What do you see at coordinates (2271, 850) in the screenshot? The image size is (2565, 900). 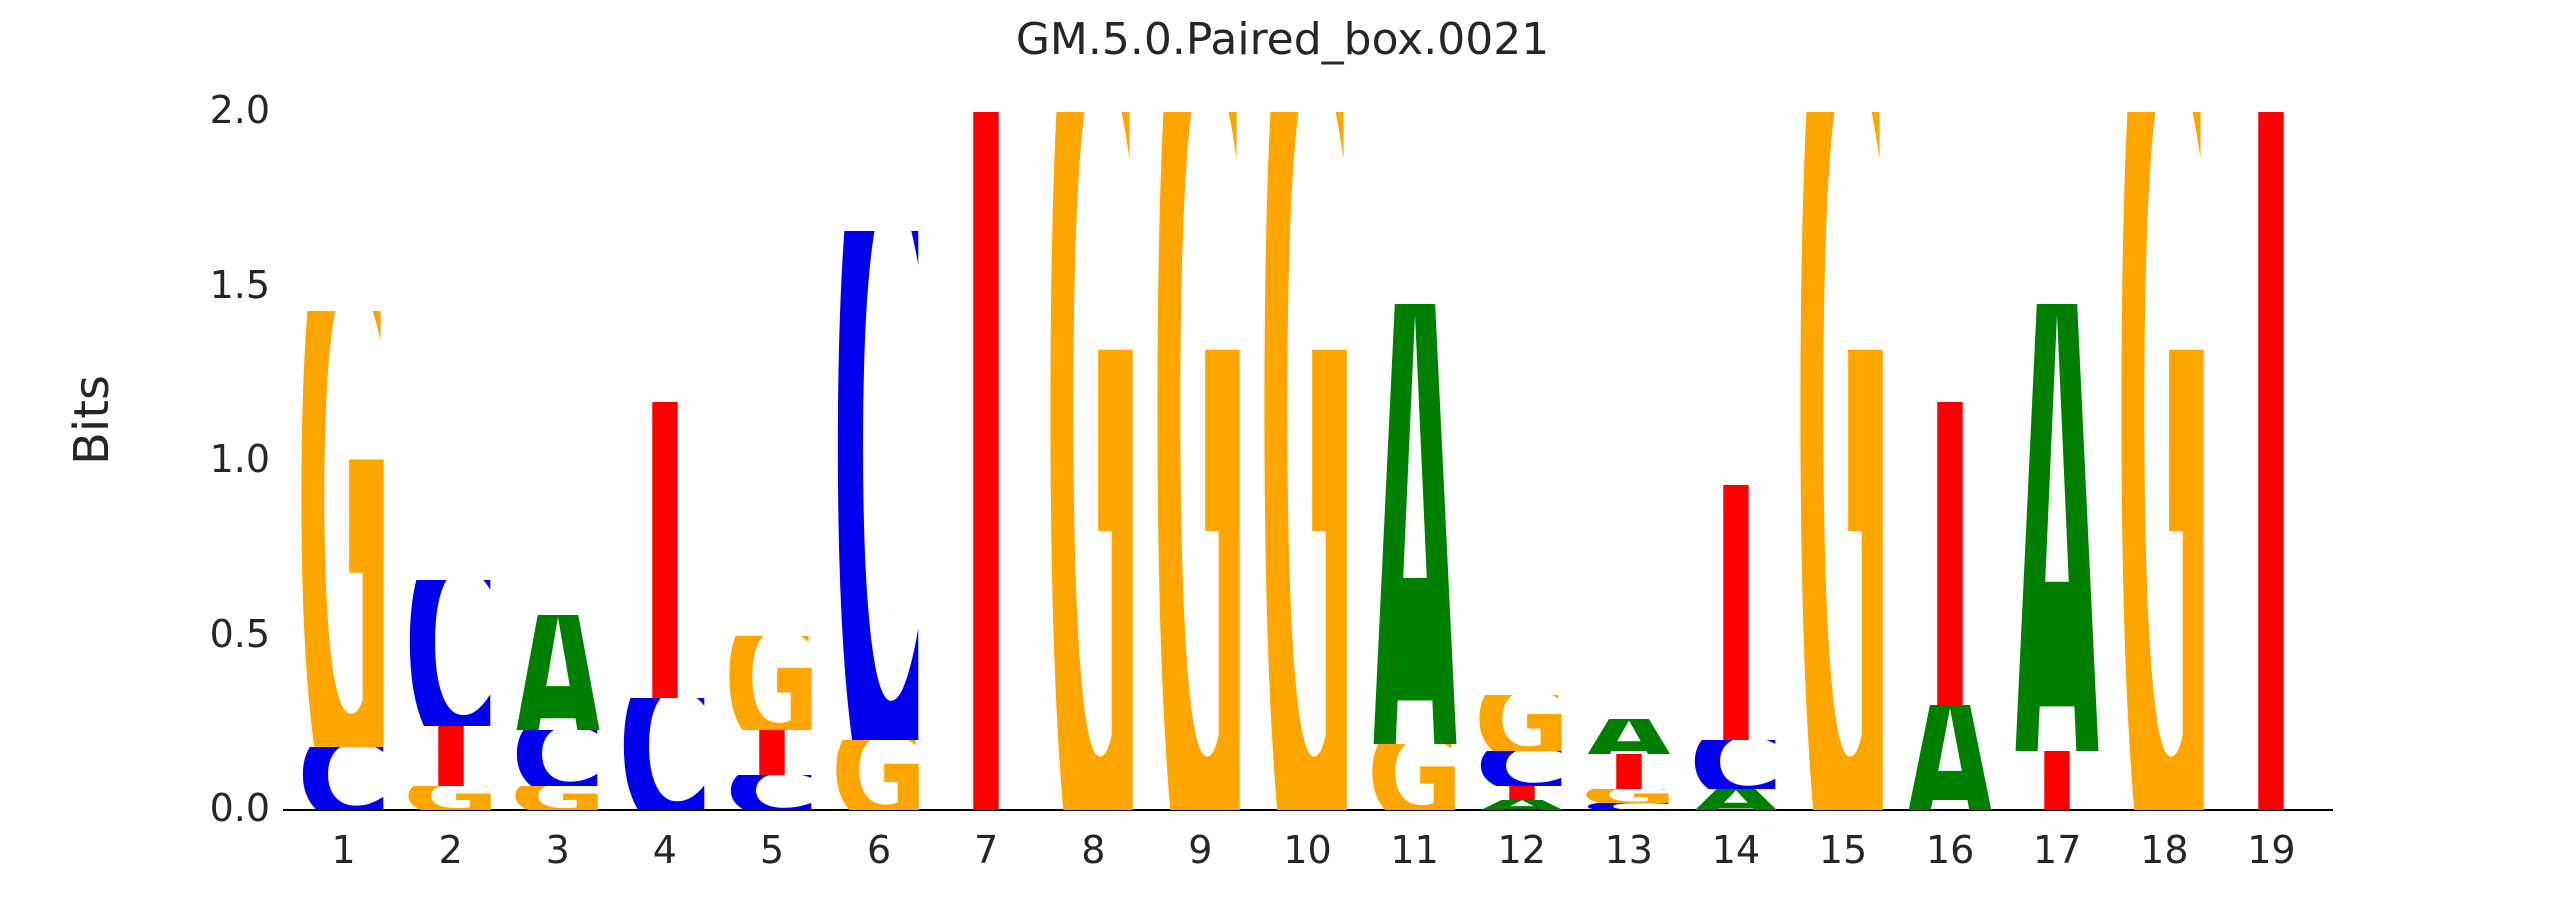 I see `x-tick-label: 19` at bounding box center [2271, 850].